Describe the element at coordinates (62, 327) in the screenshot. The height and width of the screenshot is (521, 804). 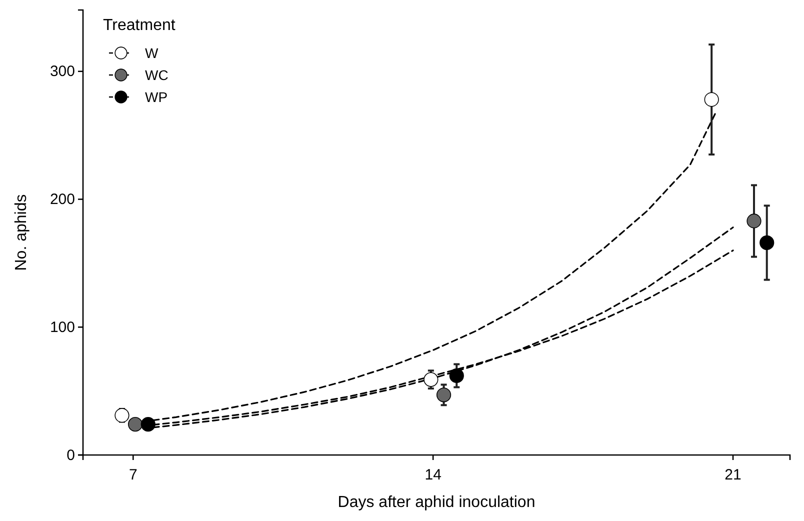
I see `y-tick-label: 100` at that location.